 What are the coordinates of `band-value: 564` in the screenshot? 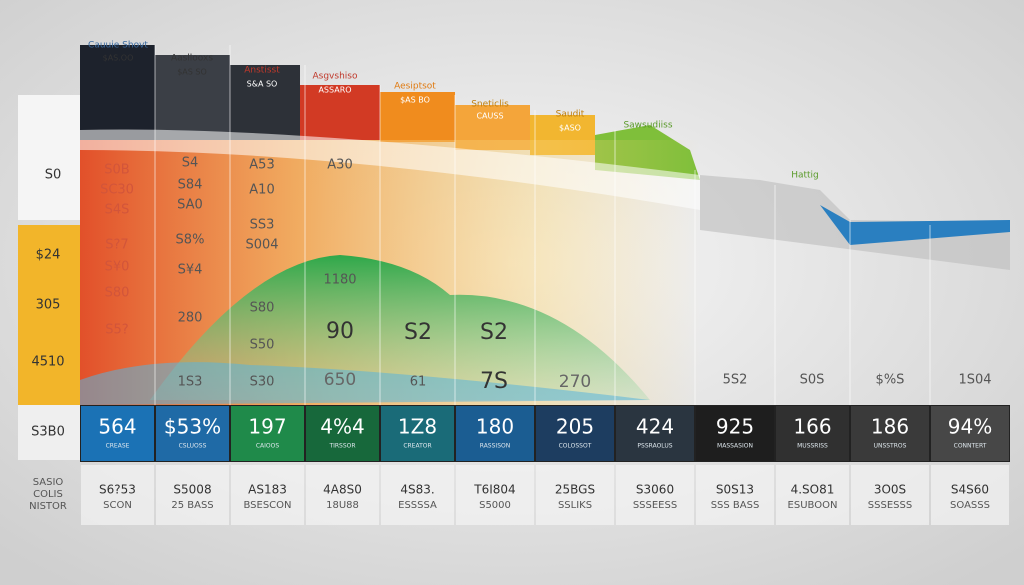 It's located at (117, 427).